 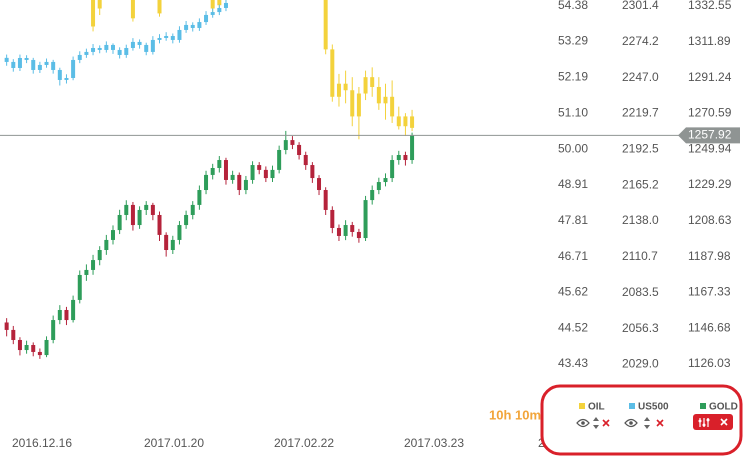 I want to click on y-tick-label: 2301.4, so click(x=640, y=6).